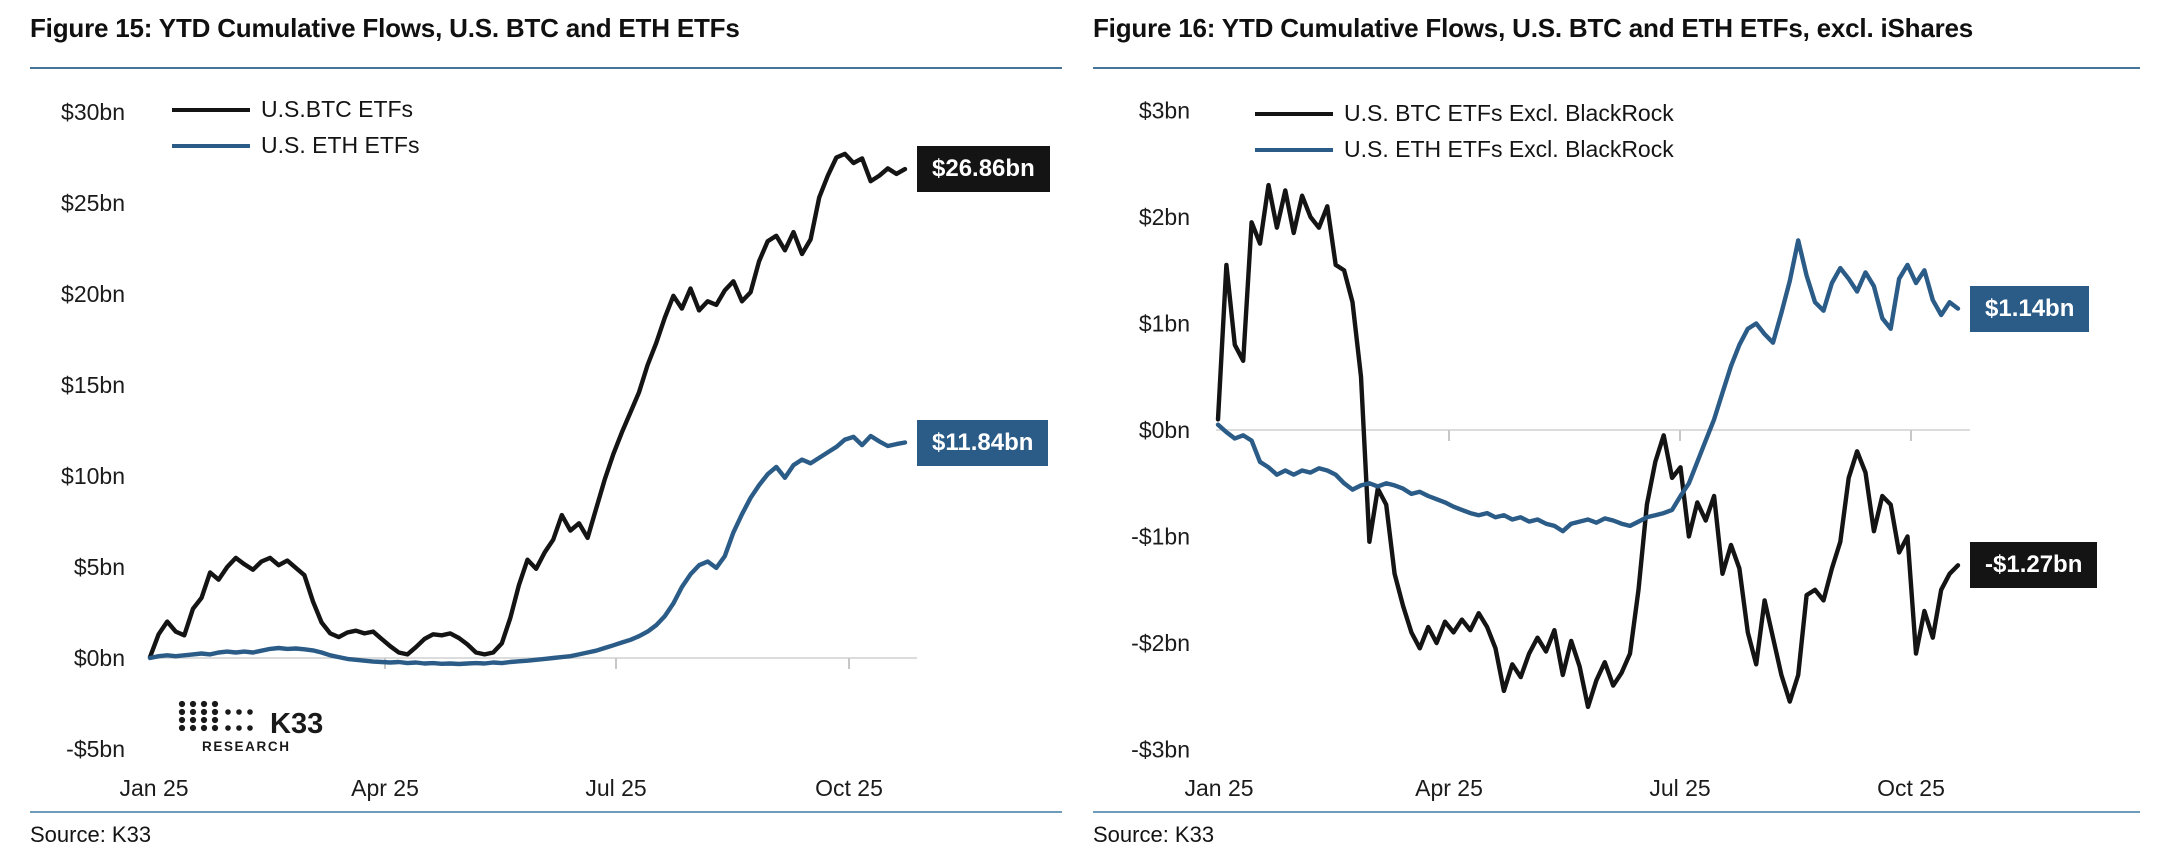 Image resolution: width=2163 pixels, height=855 pixels. I want to click on end-value-label-btc: -$1.27bn, so click(2034, 565).